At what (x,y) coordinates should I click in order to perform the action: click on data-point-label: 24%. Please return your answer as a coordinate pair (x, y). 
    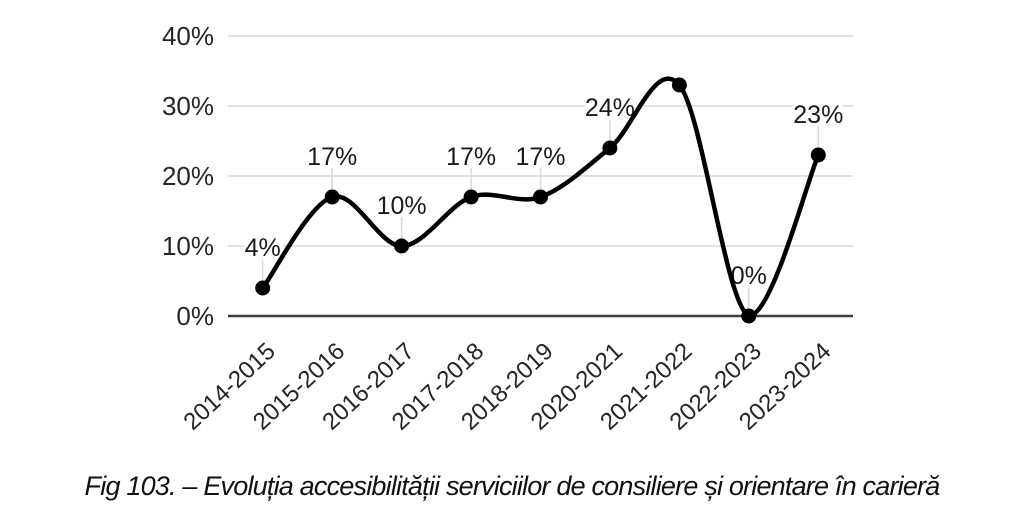
    Looking at the image, I should click on (610, 108).